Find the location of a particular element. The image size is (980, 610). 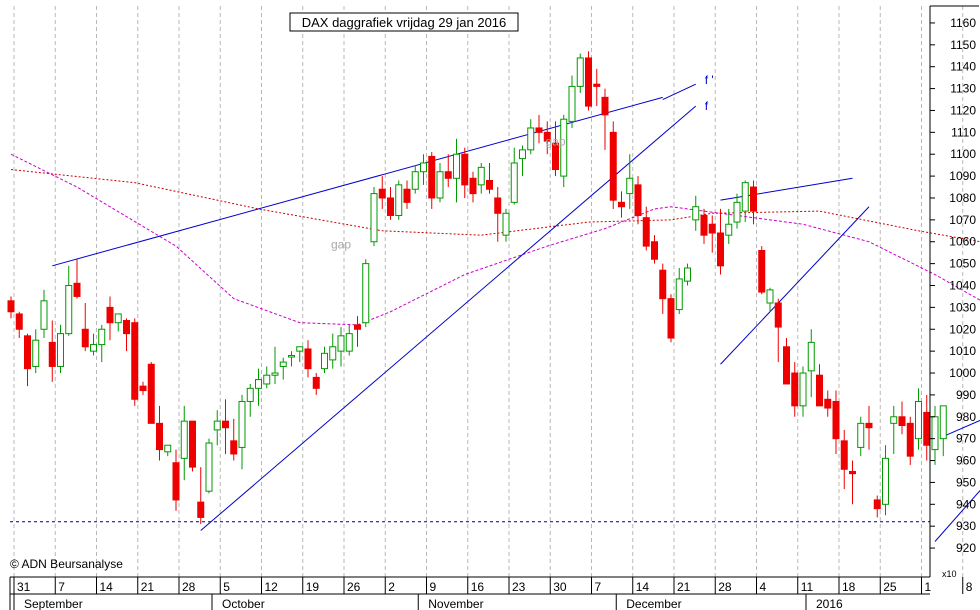

x-tick-label: 19 is located at coordinates (313, 587).